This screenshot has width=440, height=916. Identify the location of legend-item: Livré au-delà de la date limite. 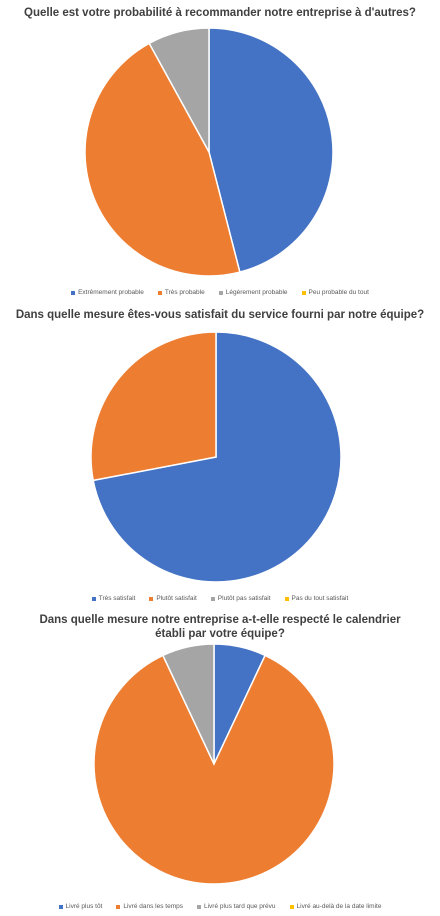
(335, 906).